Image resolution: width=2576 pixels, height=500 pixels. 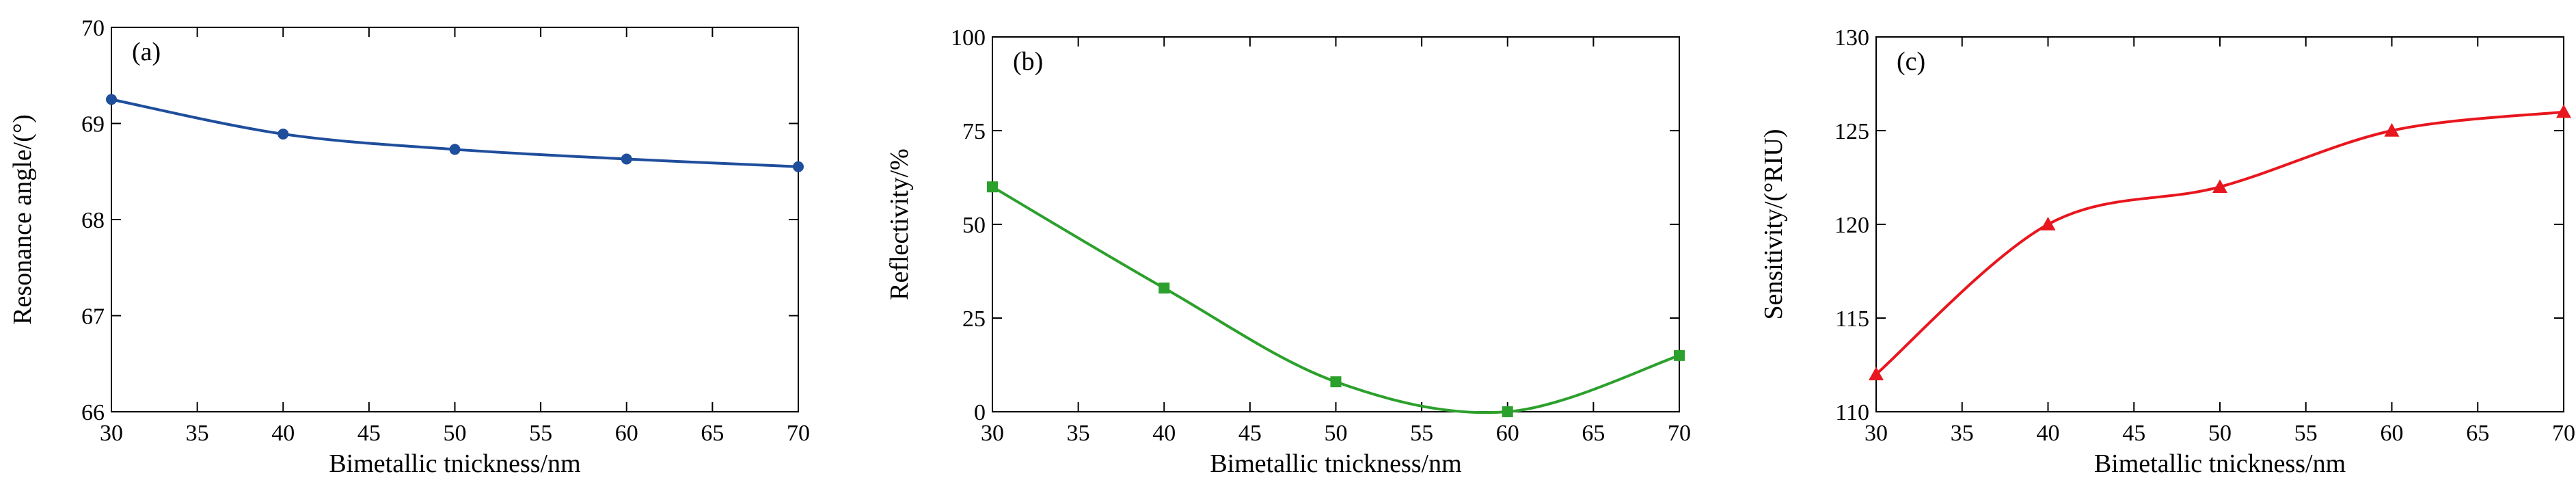 What do you see at coordinates (23, 219) in the screenshot?
I see `y-axis-label: Resonance angle/(°)` at bounding box center [23, 219].